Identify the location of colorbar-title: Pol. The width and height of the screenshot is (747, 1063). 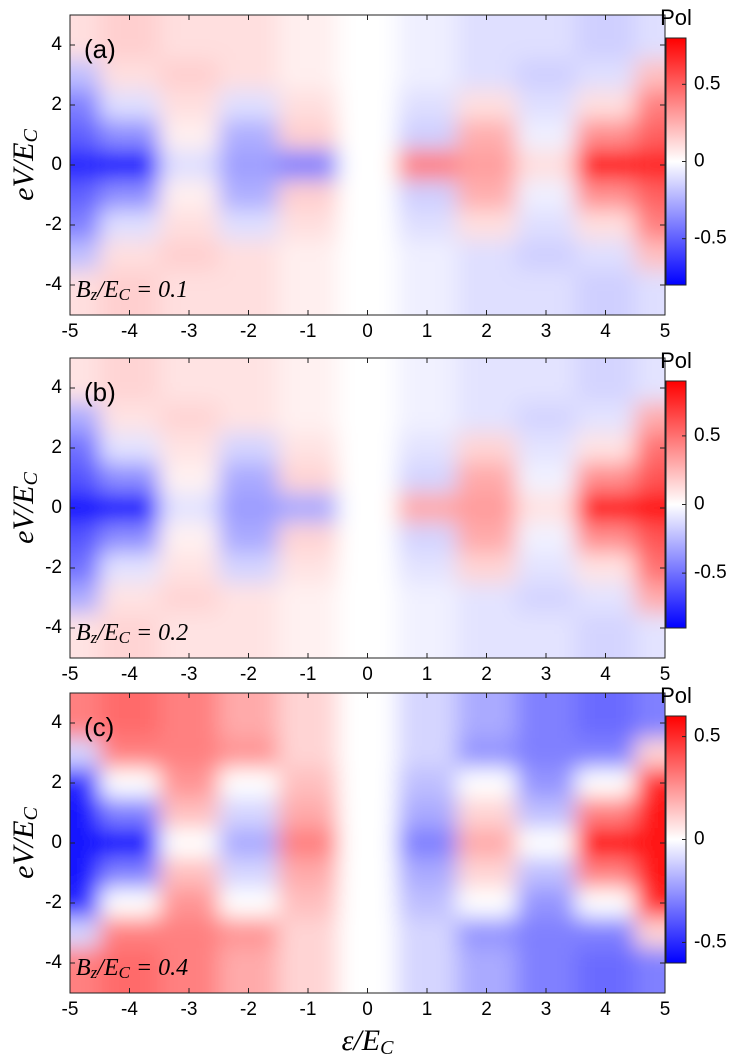
(676, 360).